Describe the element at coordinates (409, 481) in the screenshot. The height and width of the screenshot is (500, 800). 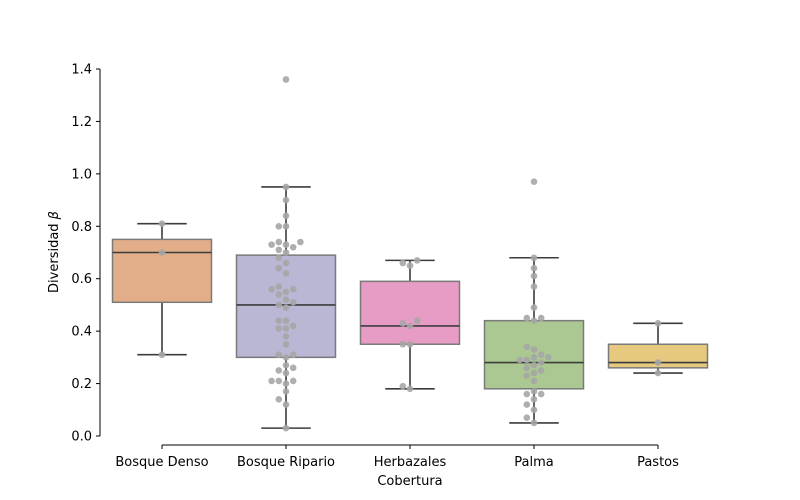
I see `x-axis-title: Cobertura` at that location.